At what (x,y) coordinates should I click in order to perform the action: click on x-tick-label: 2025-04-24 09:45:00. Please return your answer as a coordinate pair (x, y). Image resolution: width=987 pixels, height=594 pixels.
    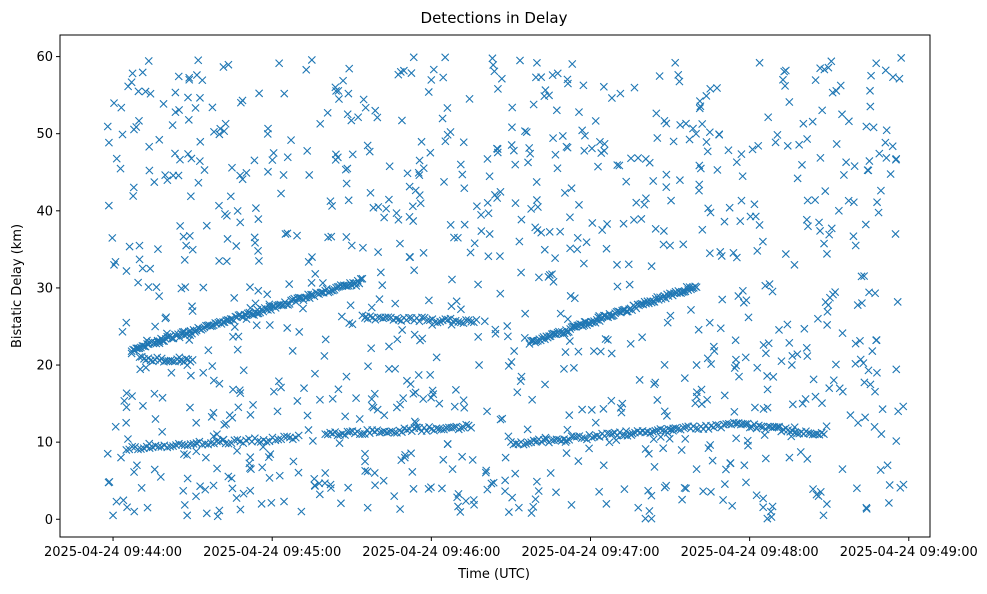
    Looking at the image, I should click on (272, 552).